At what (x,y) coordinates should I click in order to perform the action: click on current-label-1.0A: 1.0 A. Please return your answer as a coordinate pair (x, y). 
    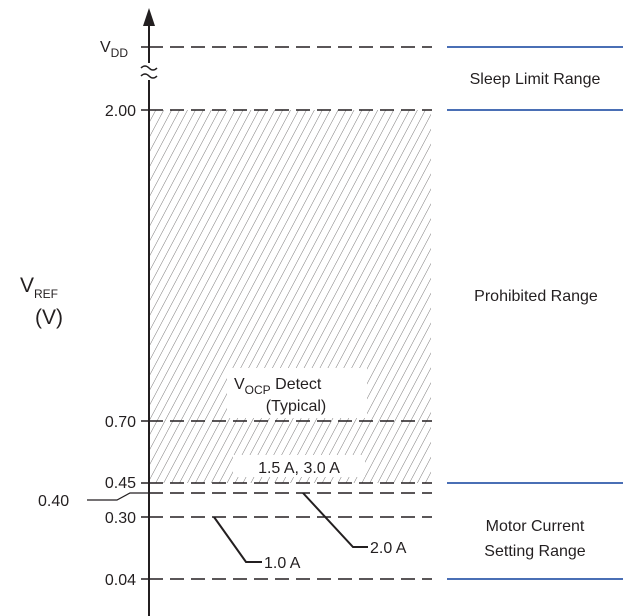
    Looking at the image, I should click on (282, 563).